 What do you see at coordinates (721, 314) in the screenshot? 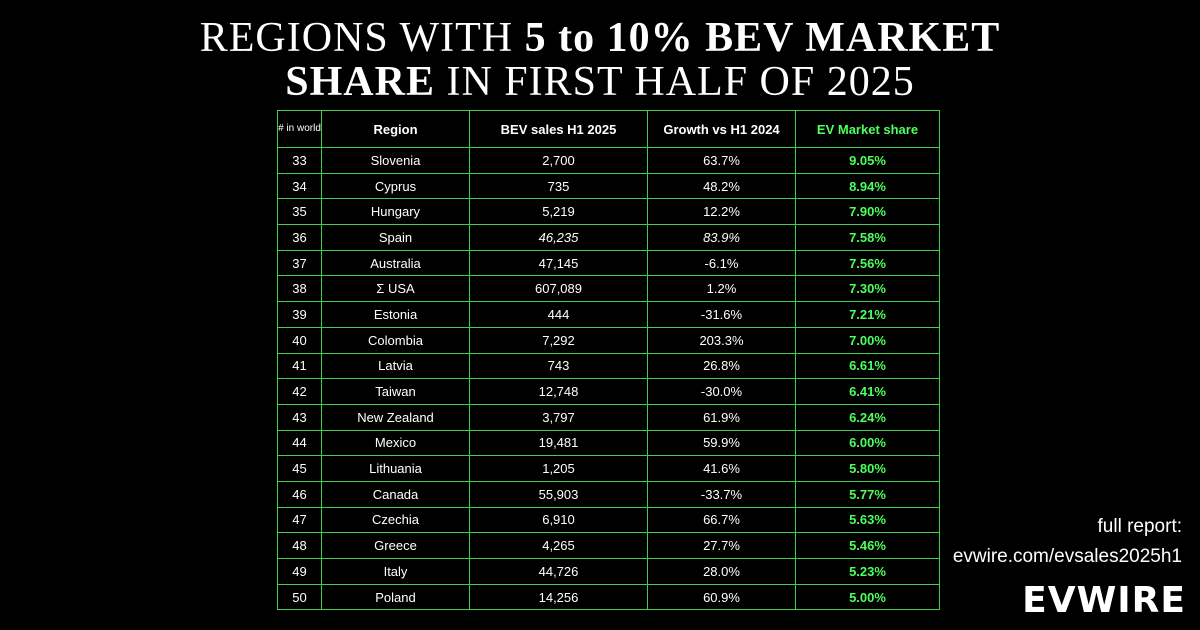
I see `cell-growth: -31.6%` at bounding box center [721, 314].